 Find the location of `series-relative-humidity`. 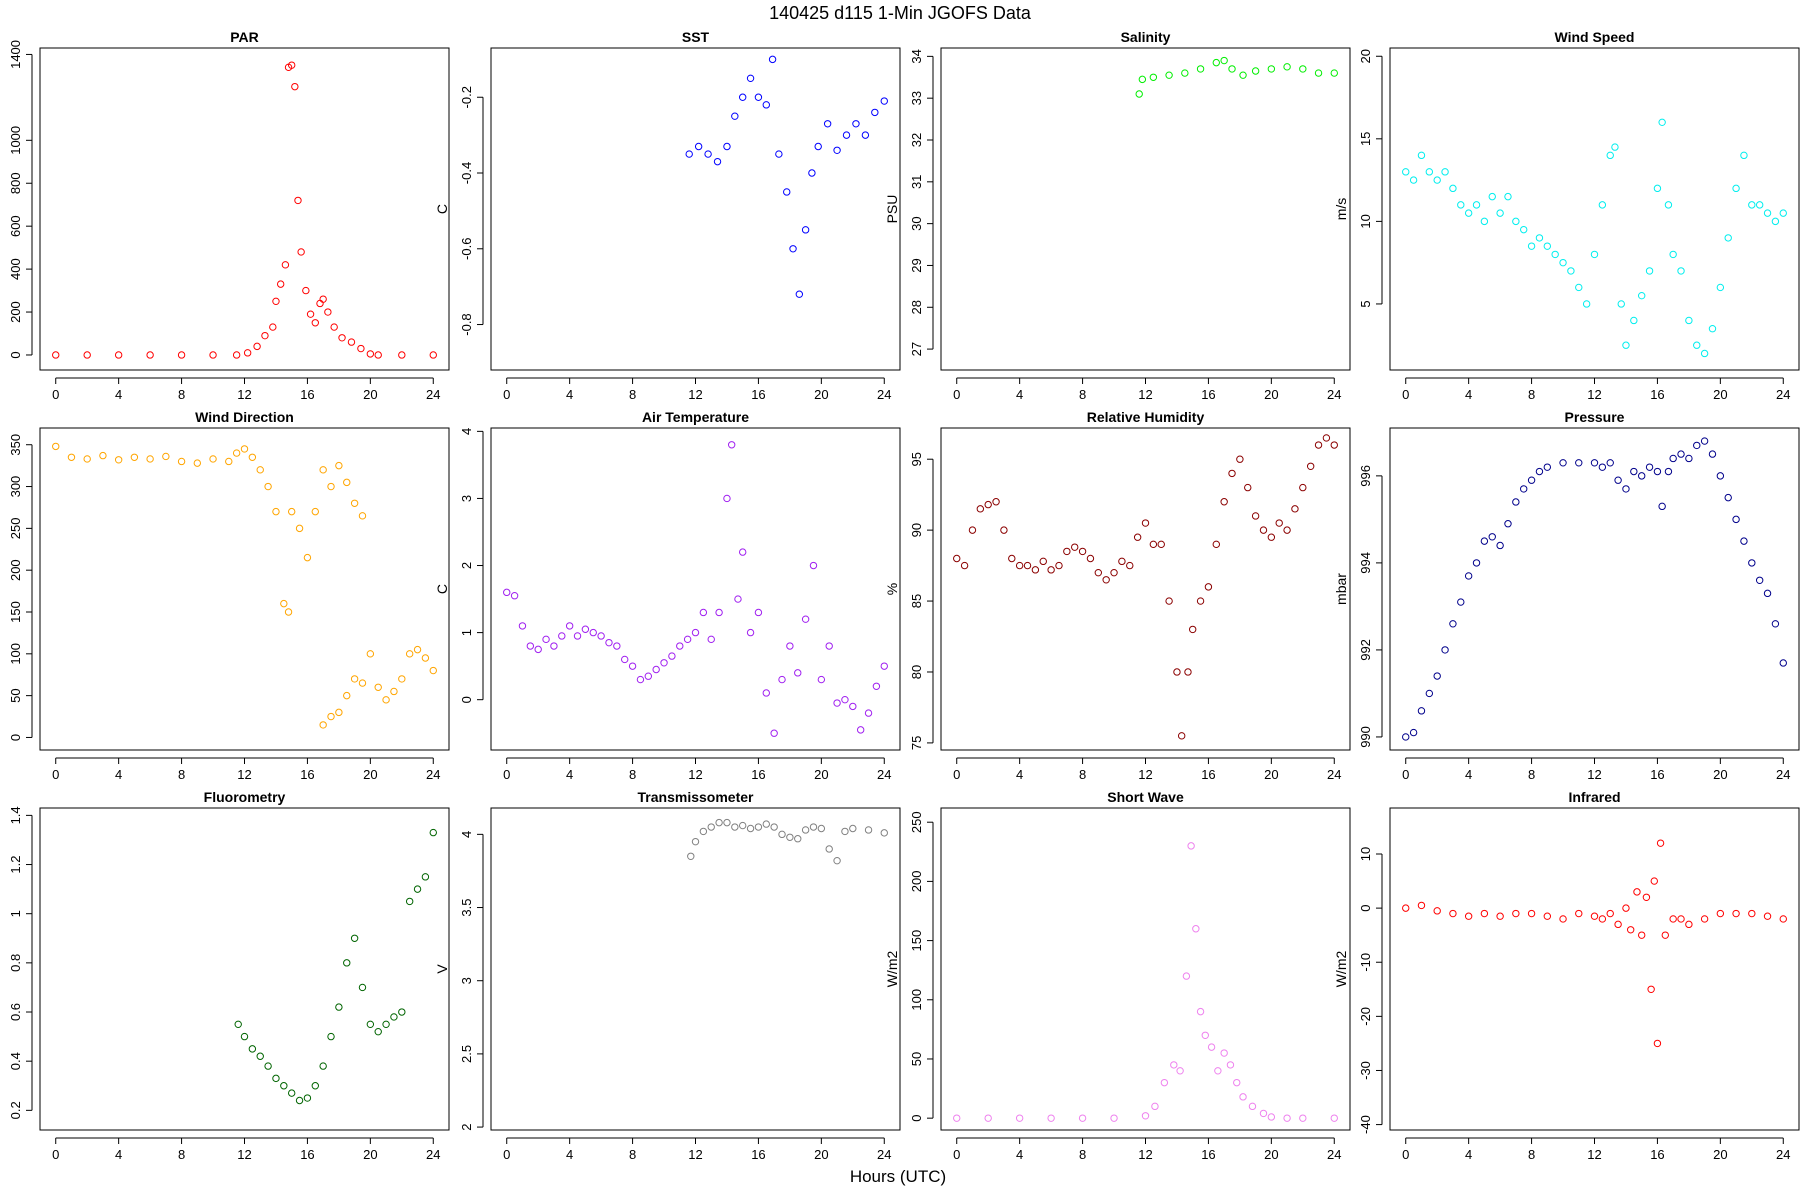

series-relative-humidity is located at coordinates (1145, 587).